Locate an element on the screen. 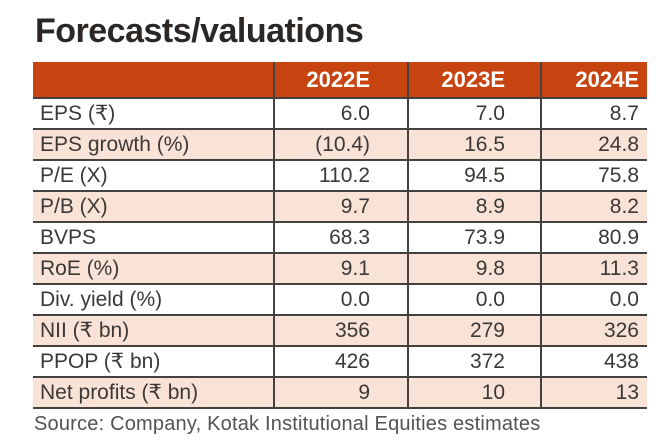 This screenshot has width=660, height=440. table-row: P/E (X) 110.2 94.5 75.8 is located at coordinates (340, 174).